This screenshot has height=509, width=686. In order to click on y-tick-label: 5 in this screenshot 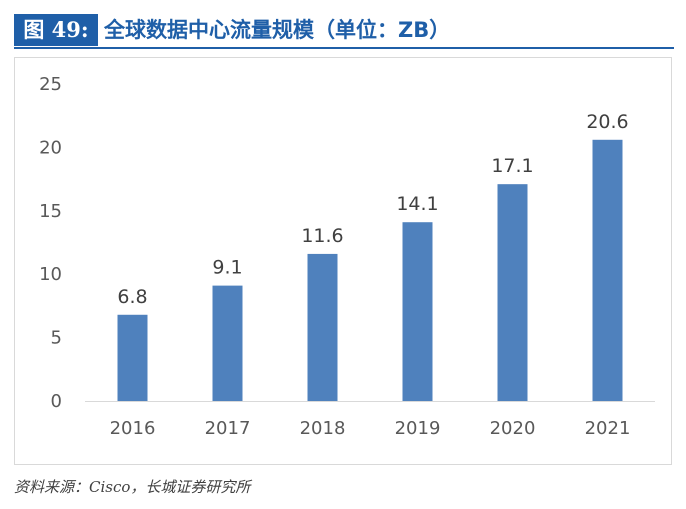, I will do `click(56, 338)`.